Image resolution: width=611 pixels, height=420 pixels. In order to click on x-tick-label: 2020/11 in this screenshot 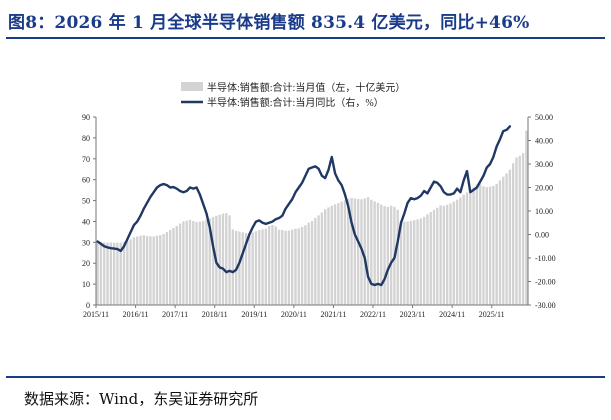, I will do `click(294, 314)`.